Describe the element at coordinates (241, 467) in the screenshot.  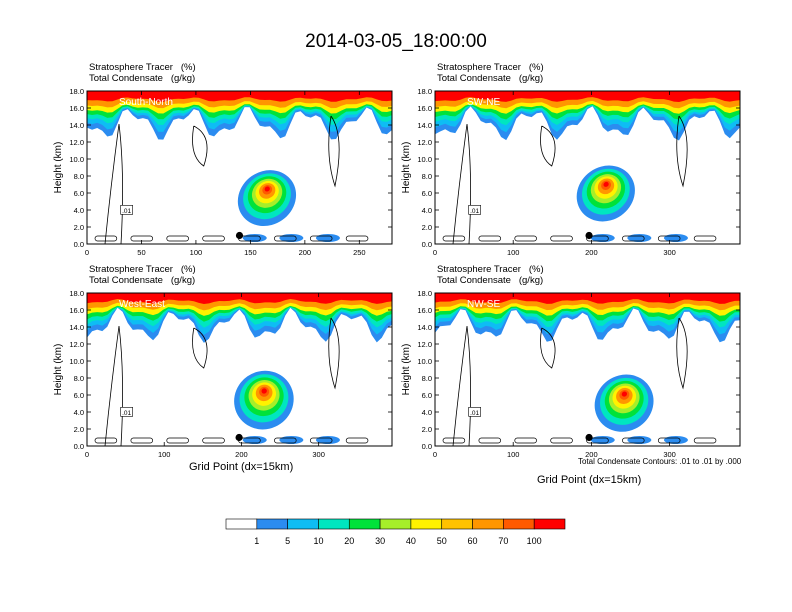
I see `x-axis-title-west-east: Grid Point (dx=15km)` at that location.